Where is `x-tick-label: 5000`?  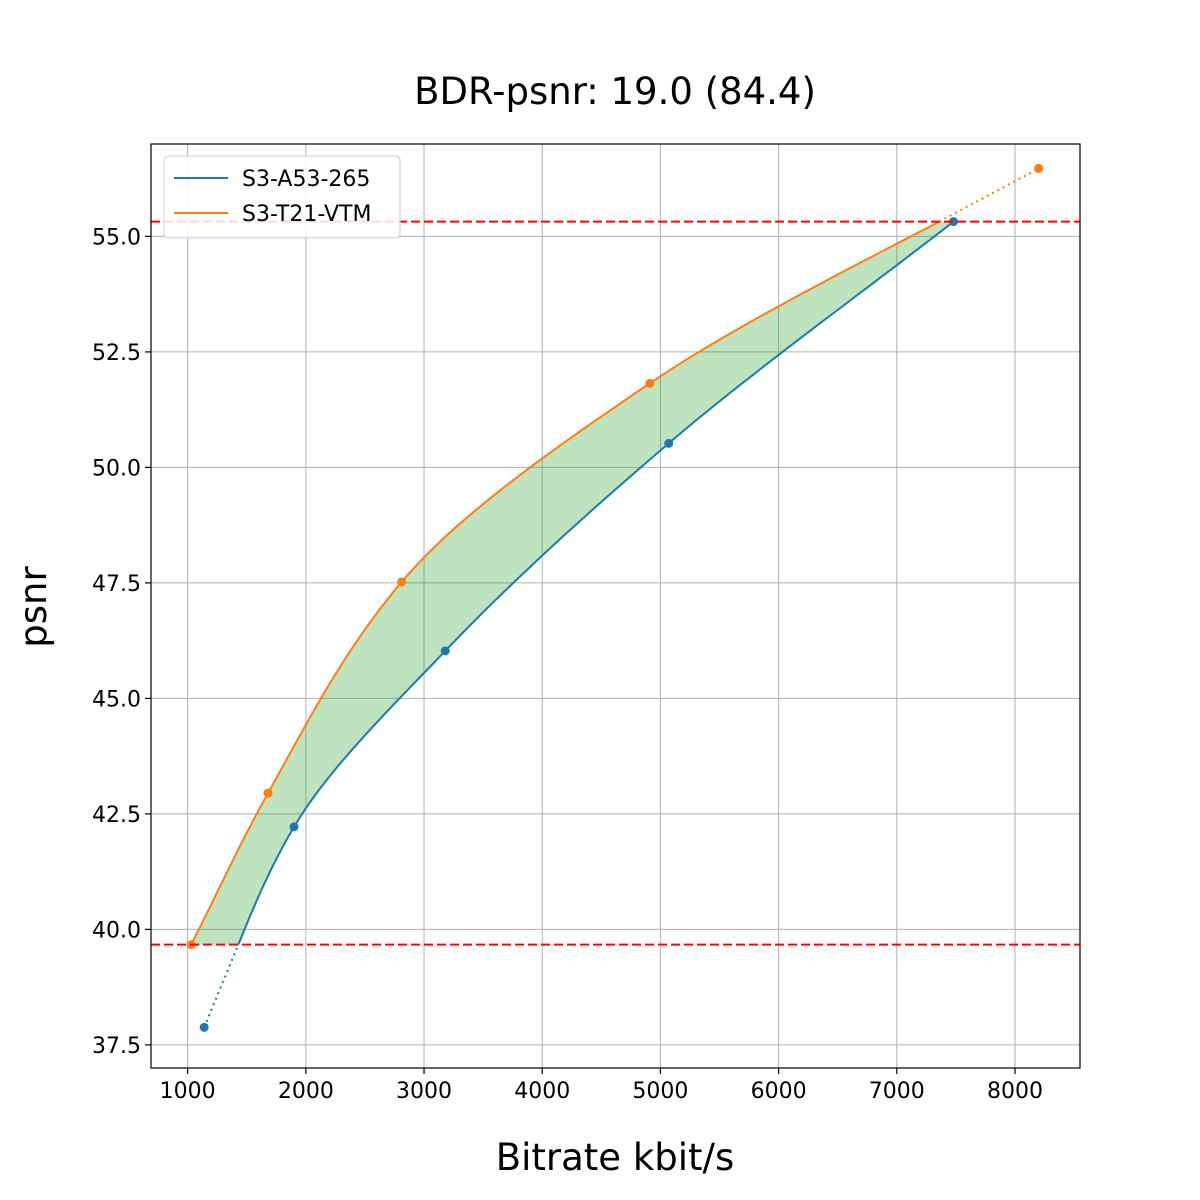
x-tick-label: 5000 is located at coordinates (660, 1091).